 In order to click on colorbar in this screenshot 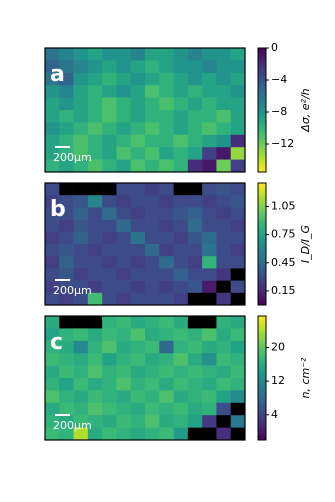, I will do `click(262, 110)`.